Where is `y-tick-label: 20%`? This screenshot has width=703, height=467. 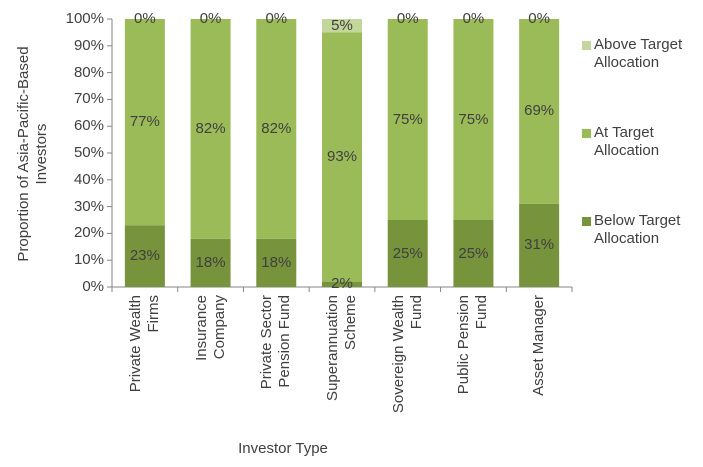
y-tick-label: 20% is located at coordinates (88, 233).